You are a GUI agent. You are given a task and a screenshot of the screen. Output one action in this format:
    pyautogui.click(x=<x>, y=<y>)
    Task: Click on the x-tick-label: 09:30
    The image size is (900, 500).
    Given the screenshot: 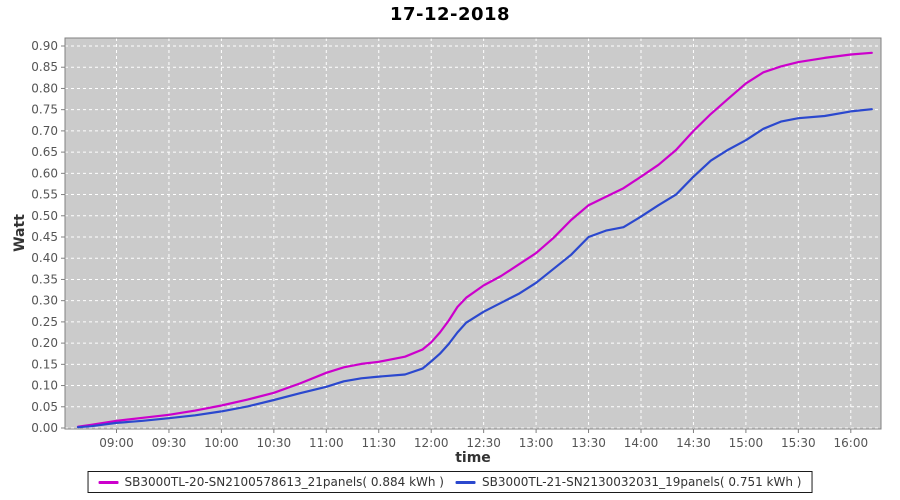 What is the action you would take?
    pyautogui.click(x=169, y=443)
    